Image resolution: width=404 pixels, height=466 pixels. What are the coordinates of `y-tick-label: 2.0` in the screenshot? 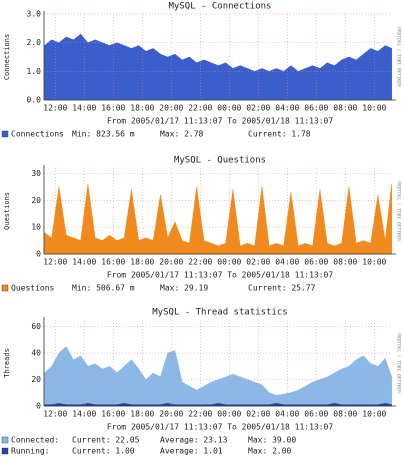 It's located at (34, 42).